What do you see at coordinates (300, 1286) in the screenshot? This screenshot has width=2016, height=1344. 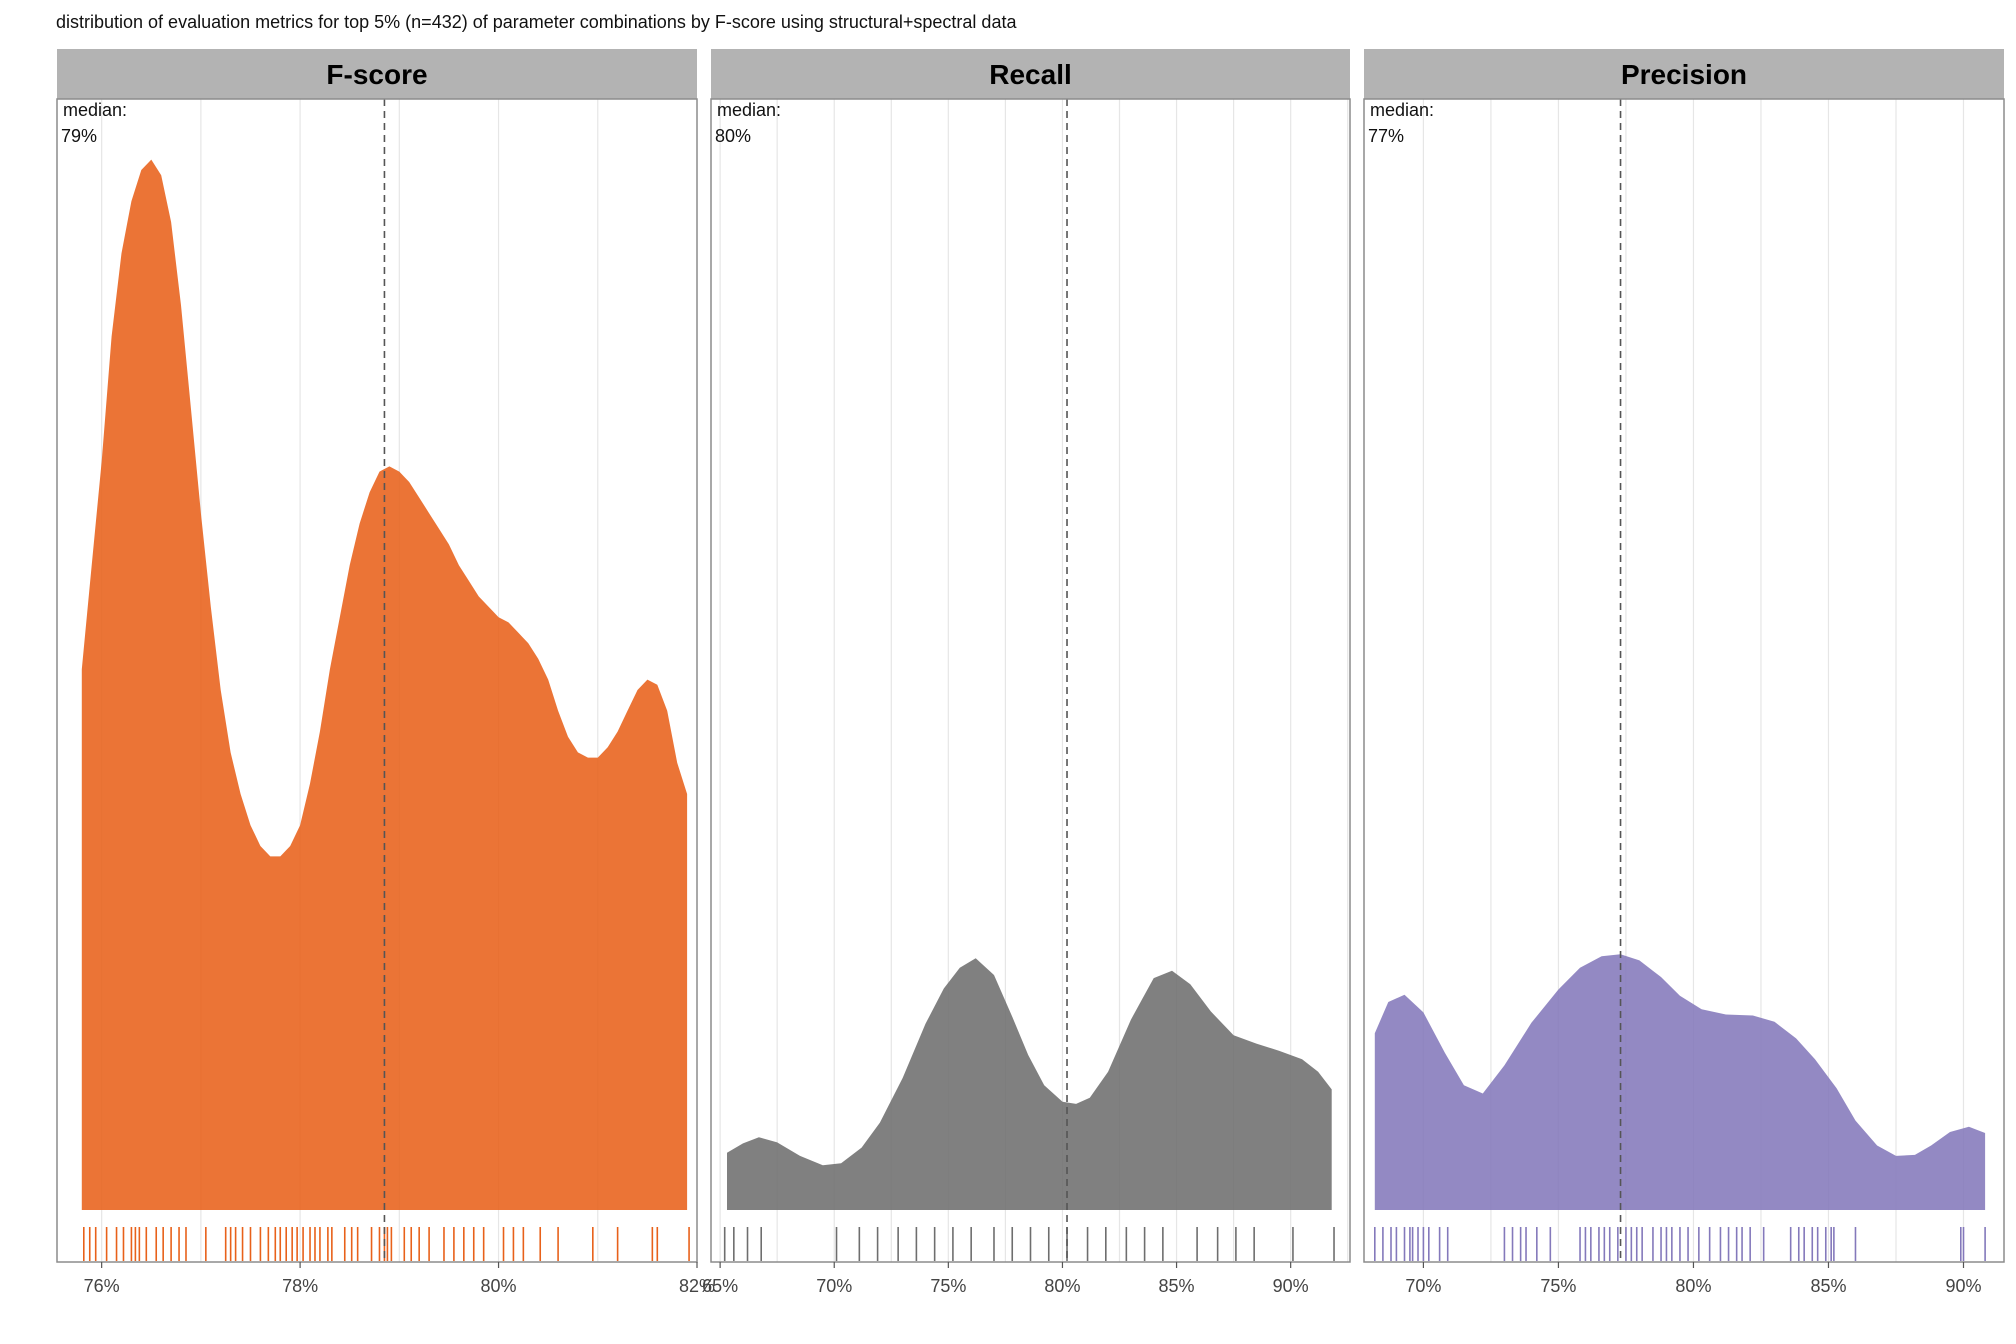 I see `x-tick-label: 78%` at bounding box center [300, 1286].